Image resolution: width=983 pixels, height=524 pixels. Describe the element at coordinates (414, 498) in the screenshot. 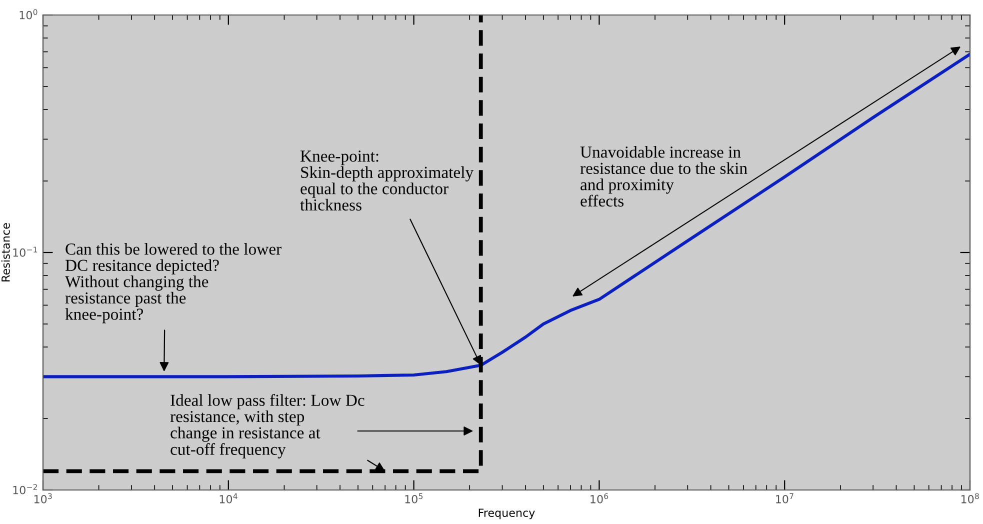

I see `x-tick-label: 10$^{5}$` at that location.